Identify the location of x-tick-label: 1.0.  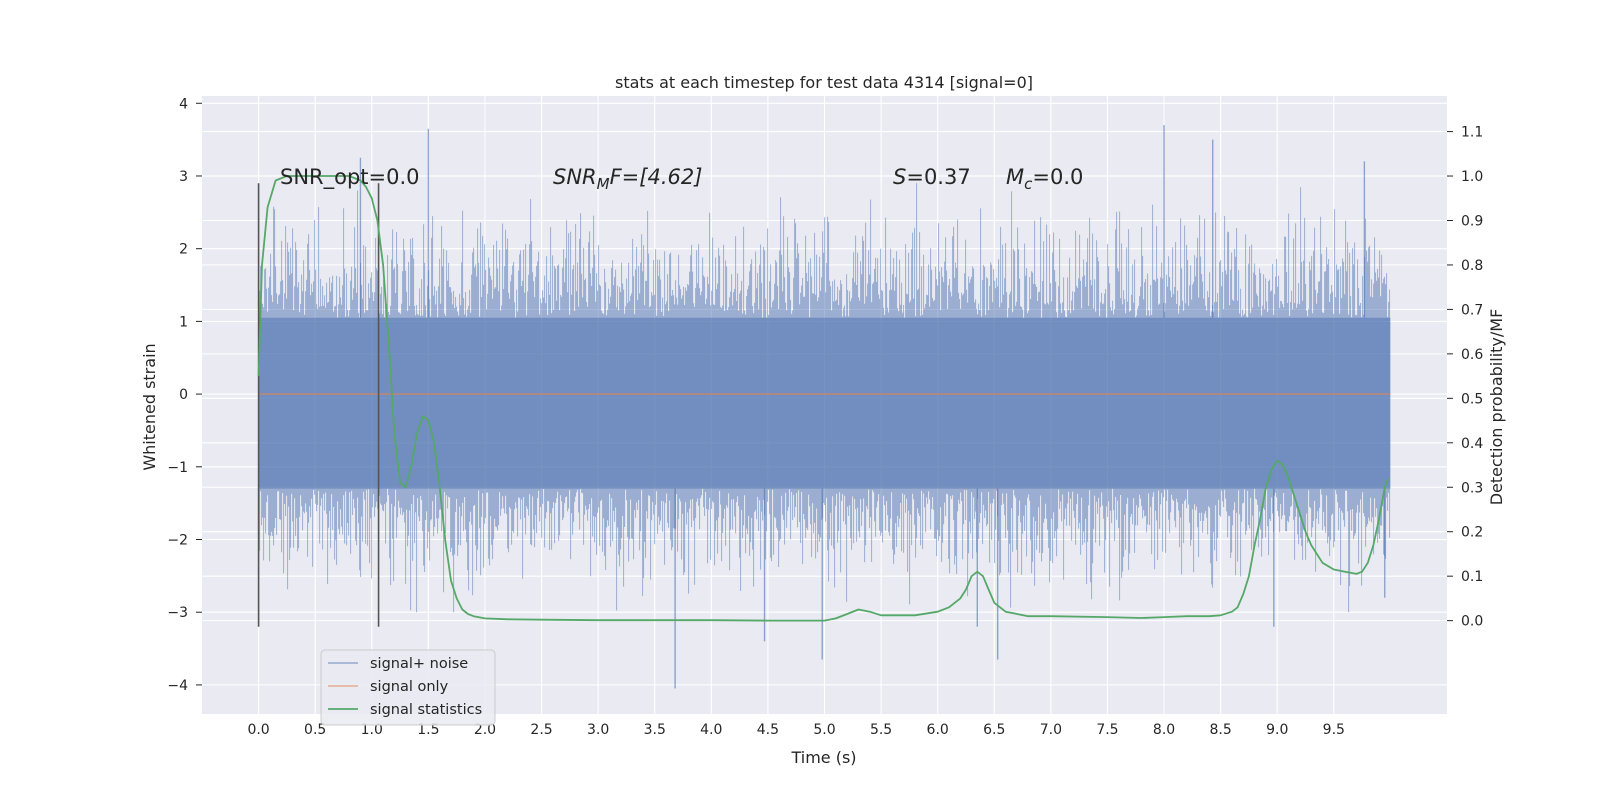
(372, 730).